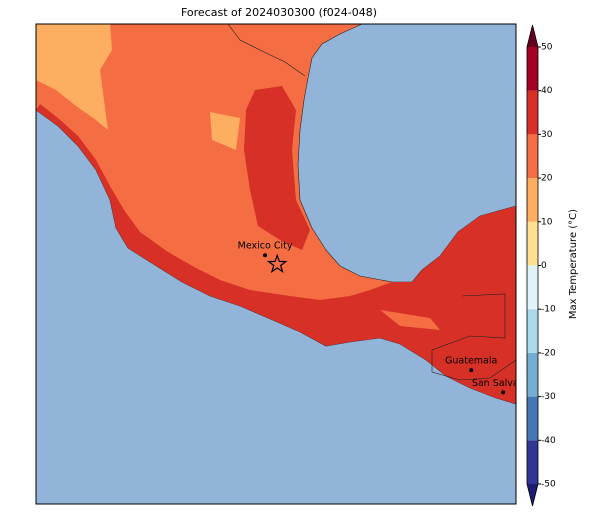 The width and height of the screenshot is (591, 532). What do you see at coordinates (547, 48) in the screenshot?
I see `colorbar-tick-label: 50` at bounding box center [547, 48].